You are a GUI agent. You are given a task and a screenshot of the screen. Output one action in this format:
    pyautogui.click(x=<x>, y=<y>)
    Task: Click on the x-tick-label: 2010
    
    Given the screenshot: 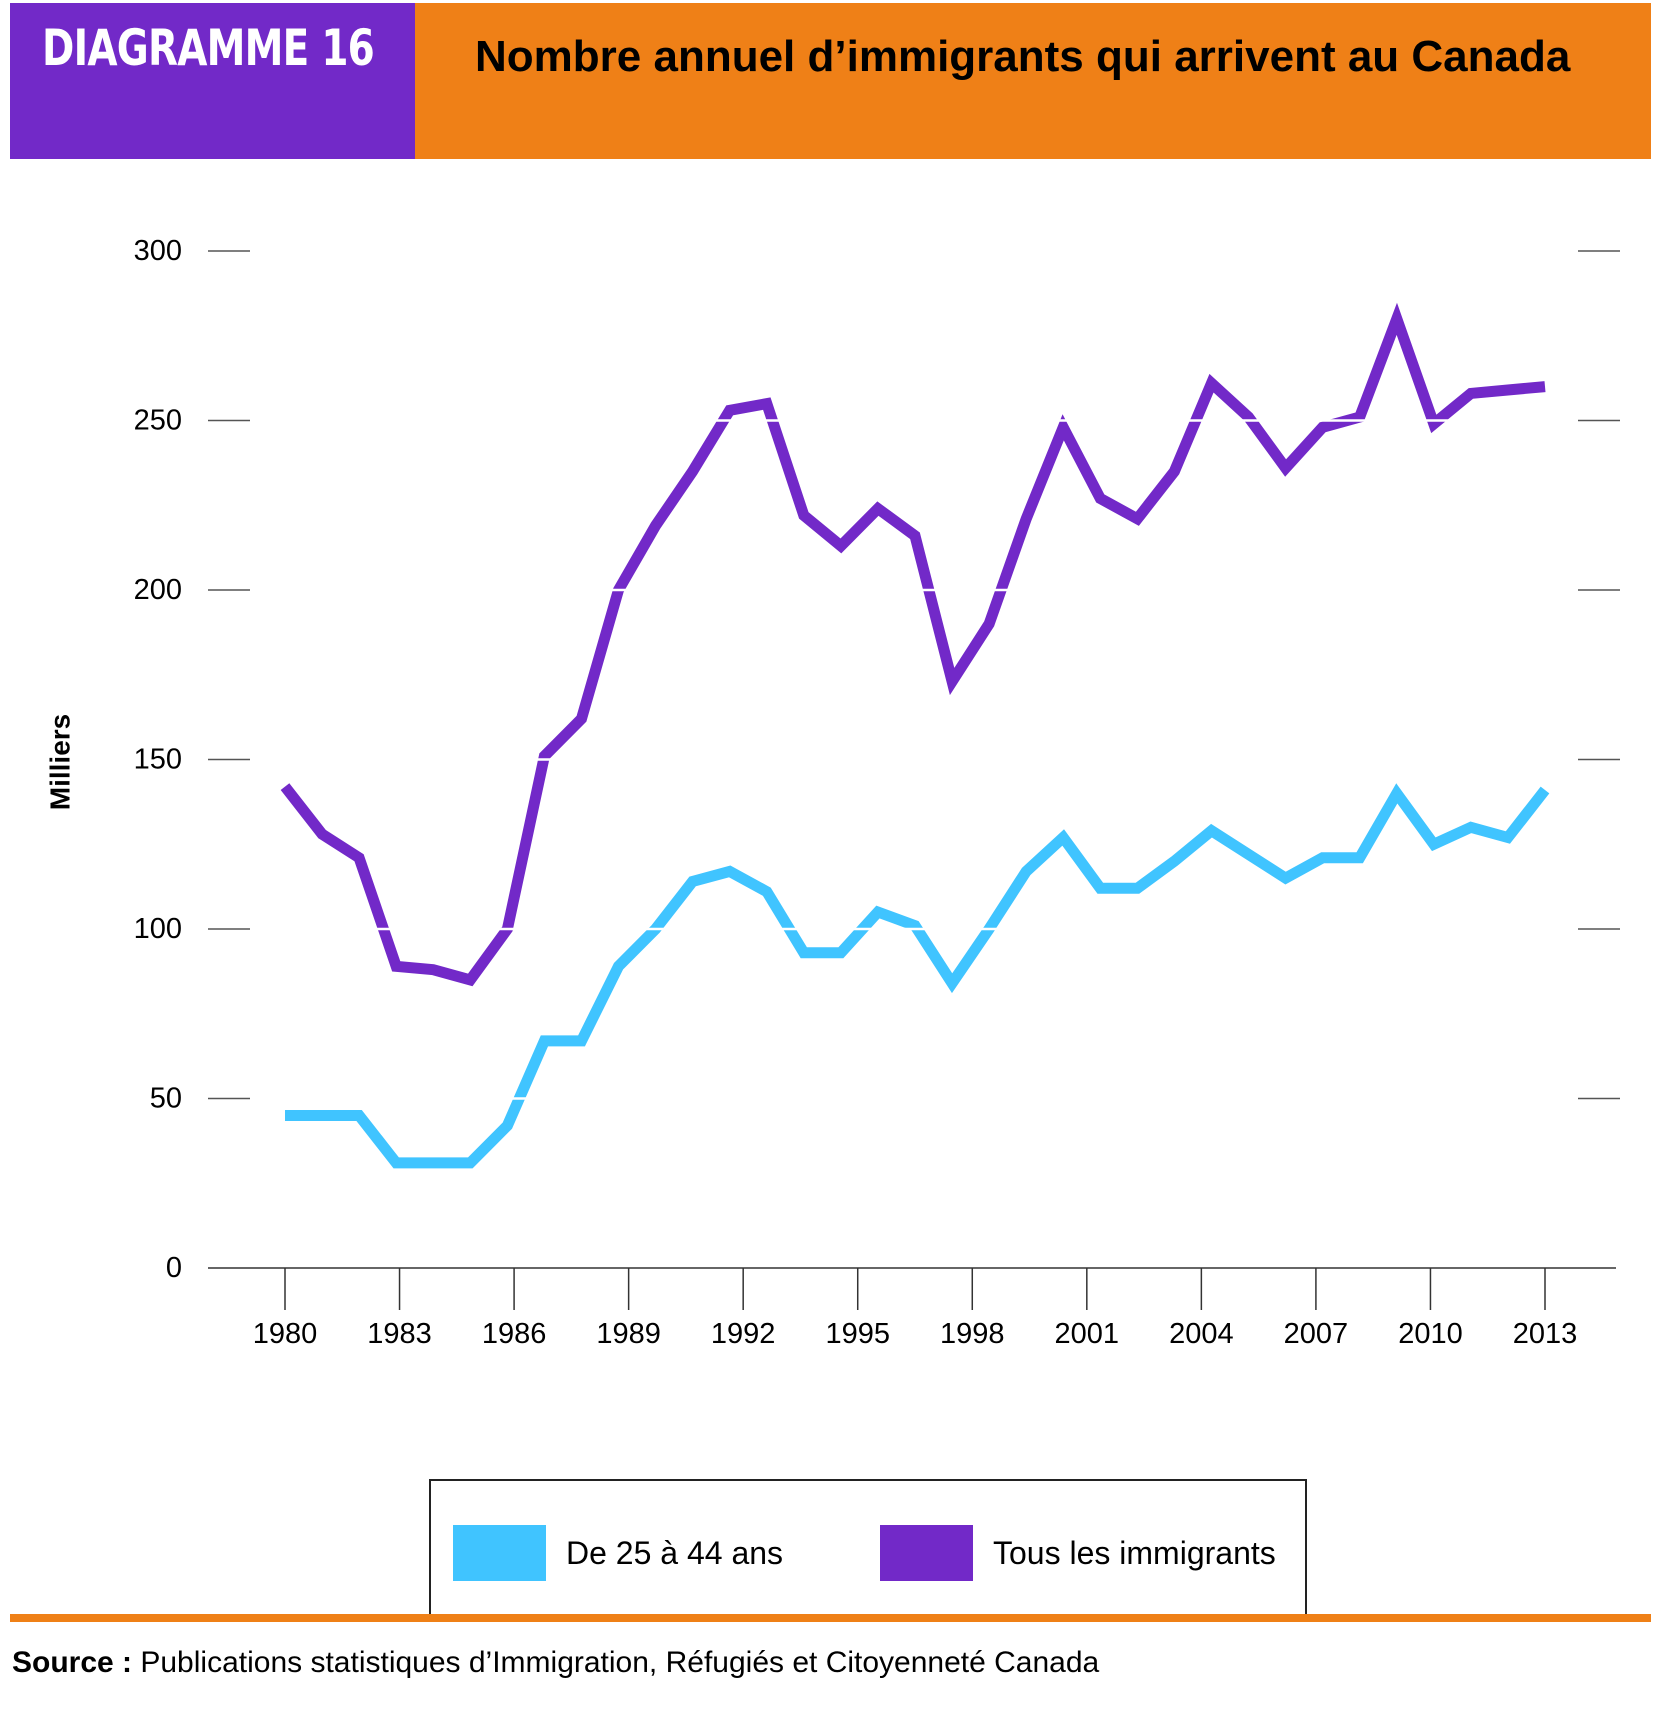 What is the action you would take?
    pyautogui.click(x=1430, y=1334)
    